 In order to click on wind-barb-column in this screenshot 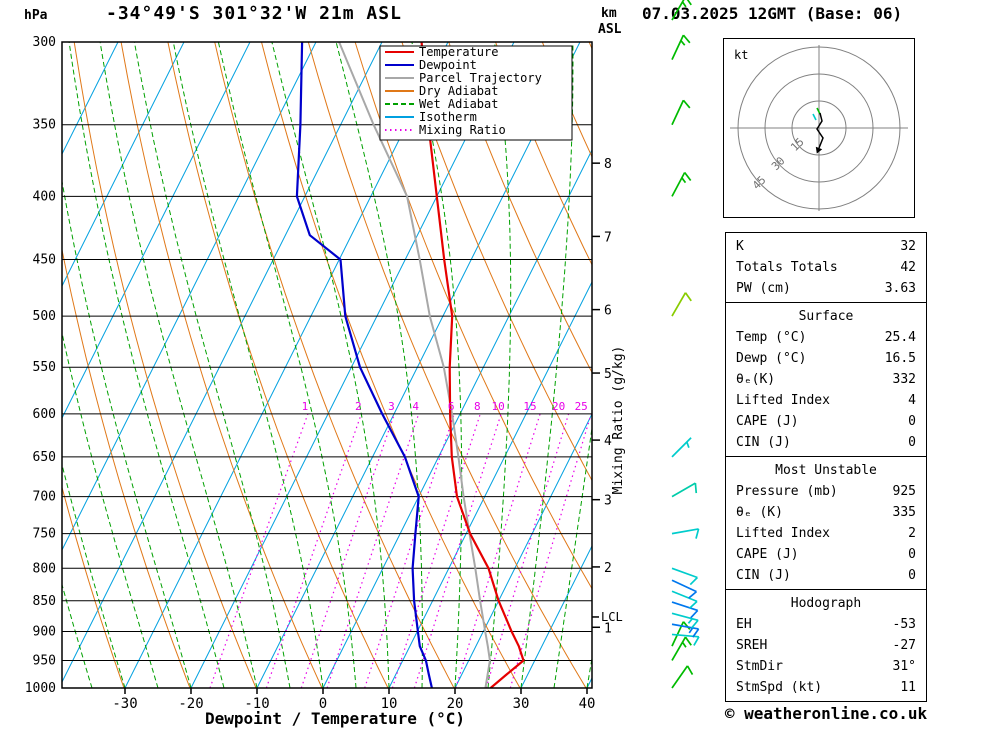, I will do `click(685, 344)`.